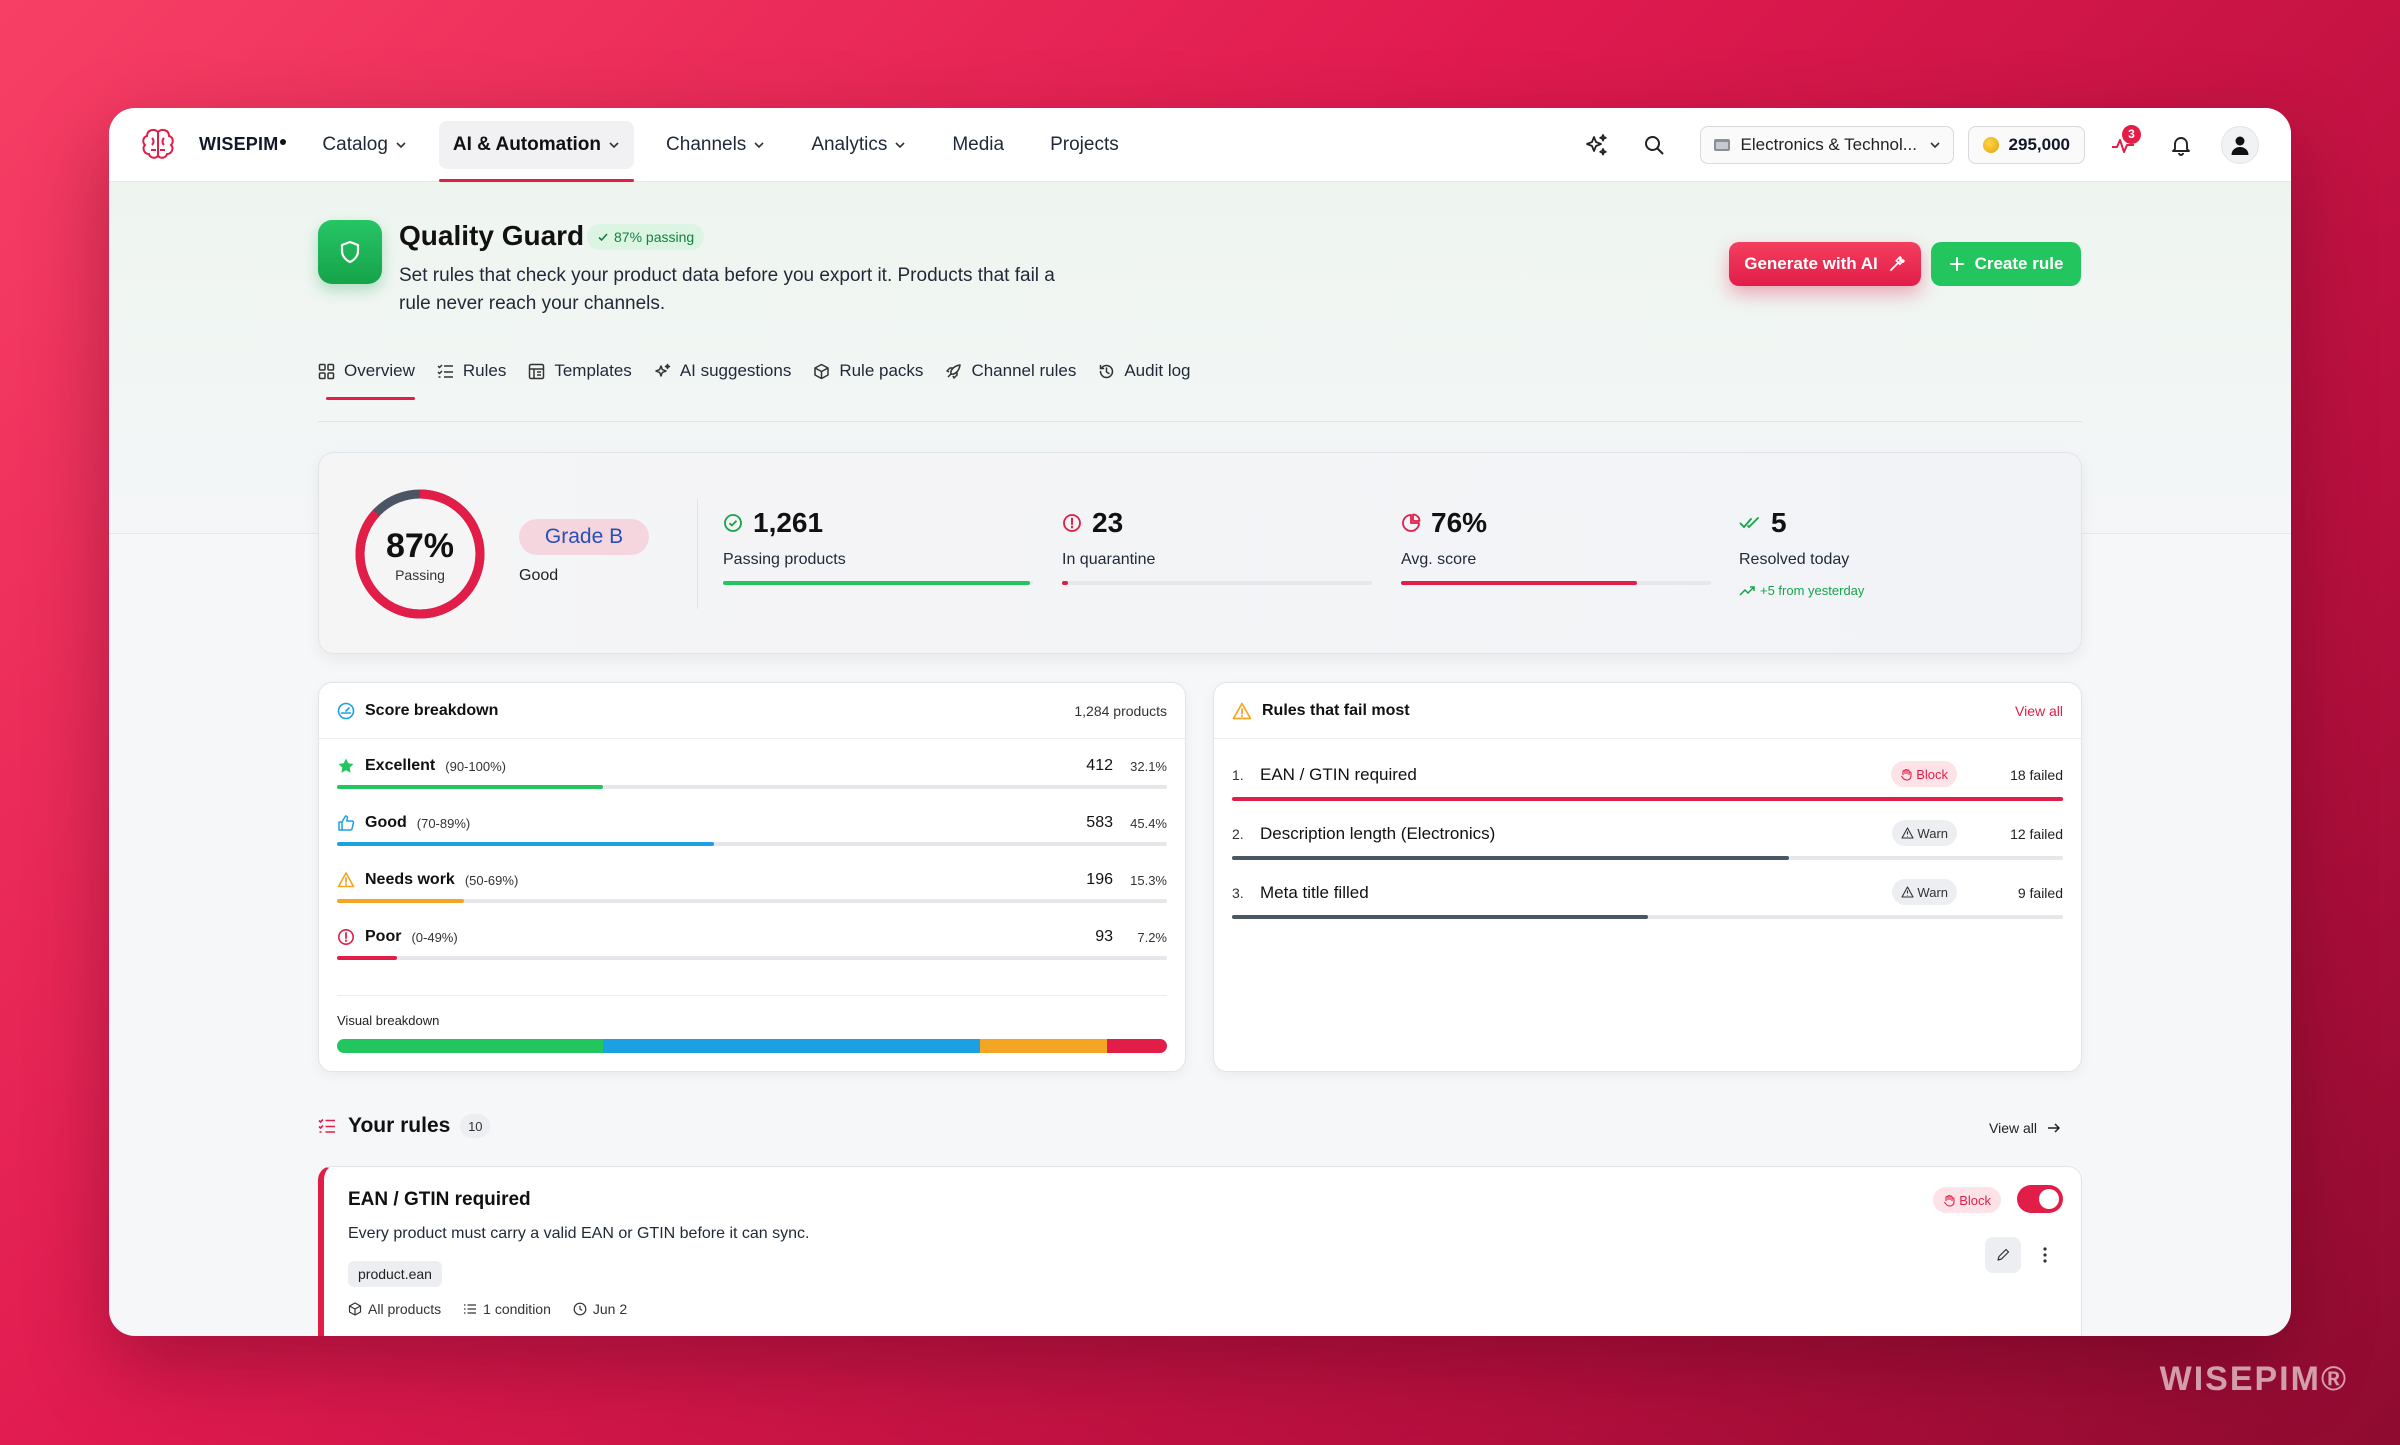 The image size is (2400, 1445). What do you see at coordinates (614, 144) in the screenshot?
I see `chevron-down-icon` at bounding box center [614, 144].